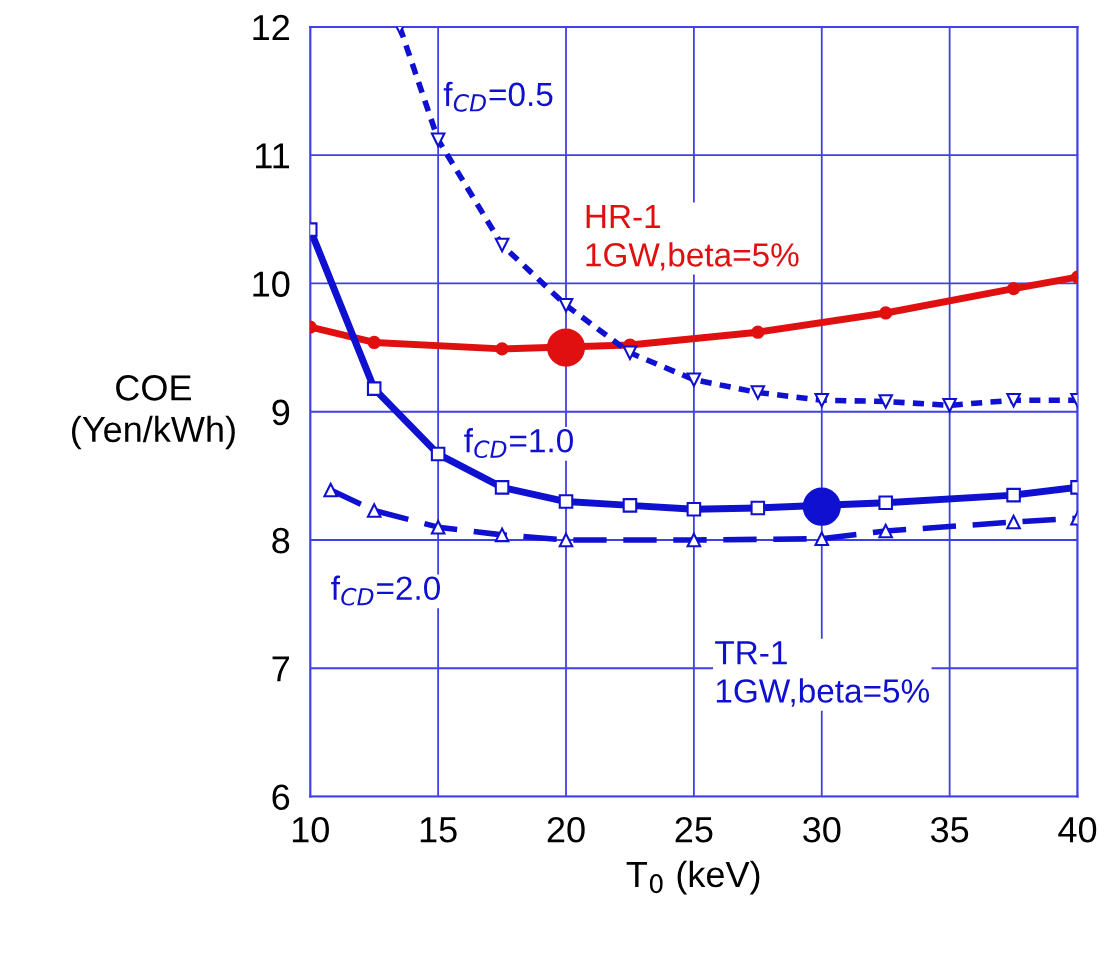 The image size is (1112, 962). Describe the element at coordinates (271, 284) in the screenshot. I see `y-tick-label: 10` at that location.